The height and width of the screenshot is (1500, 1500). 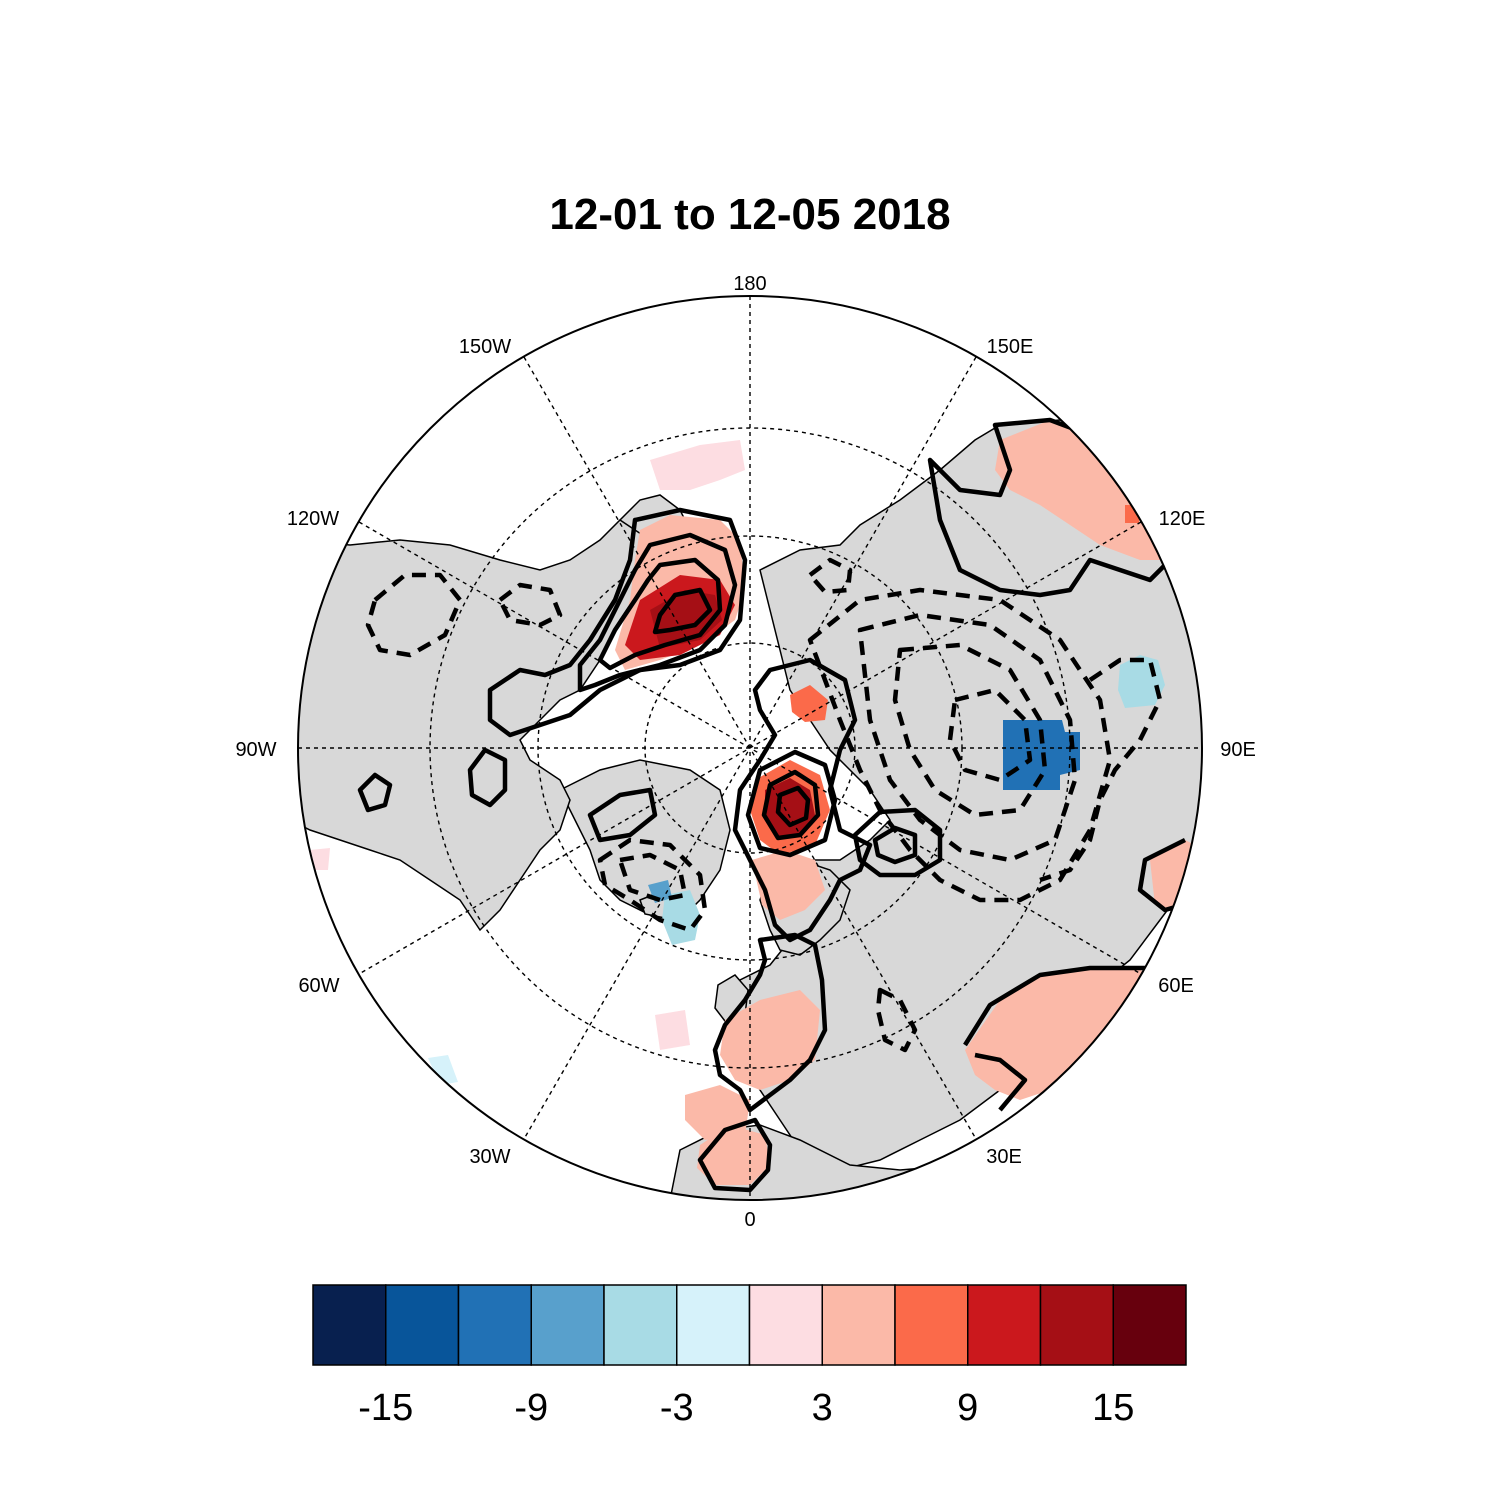 What do you see at coordinates (255, 750) in the screenshot?
I see `lon-label-90w: 90W` at bounding box center [255, 750].